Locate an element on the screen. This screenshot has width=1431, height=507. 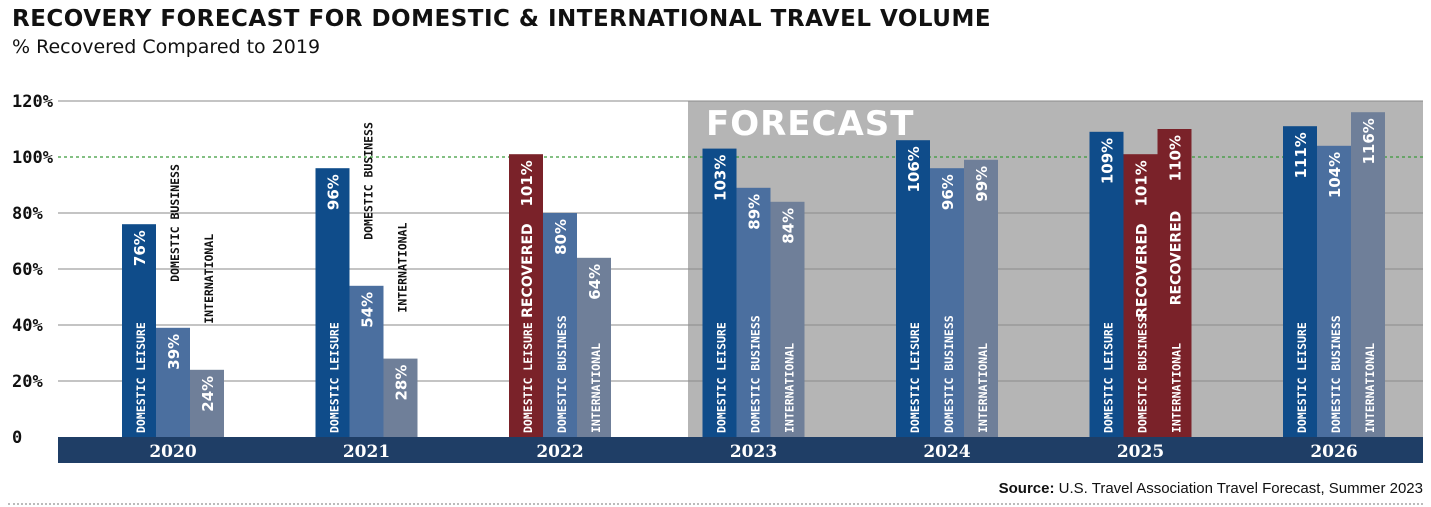
y-tick-label: 40% is located at coordinates (27, 326).